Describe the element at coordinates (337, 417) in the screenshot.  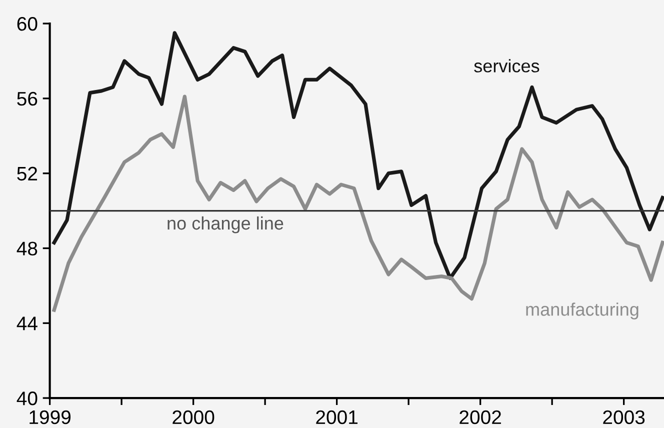
I see `x-tick-label: 2001` at that location.